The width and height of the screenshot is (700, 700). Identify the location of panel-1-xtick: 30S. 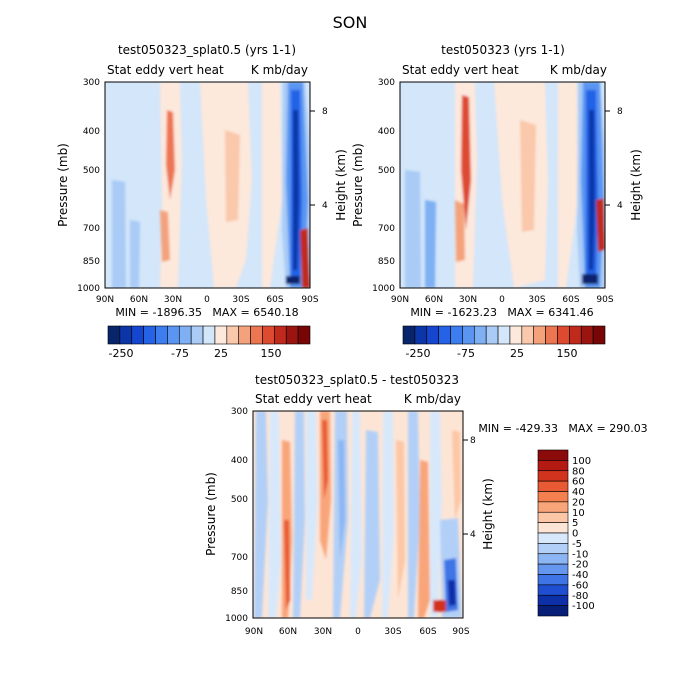
(240, 300).